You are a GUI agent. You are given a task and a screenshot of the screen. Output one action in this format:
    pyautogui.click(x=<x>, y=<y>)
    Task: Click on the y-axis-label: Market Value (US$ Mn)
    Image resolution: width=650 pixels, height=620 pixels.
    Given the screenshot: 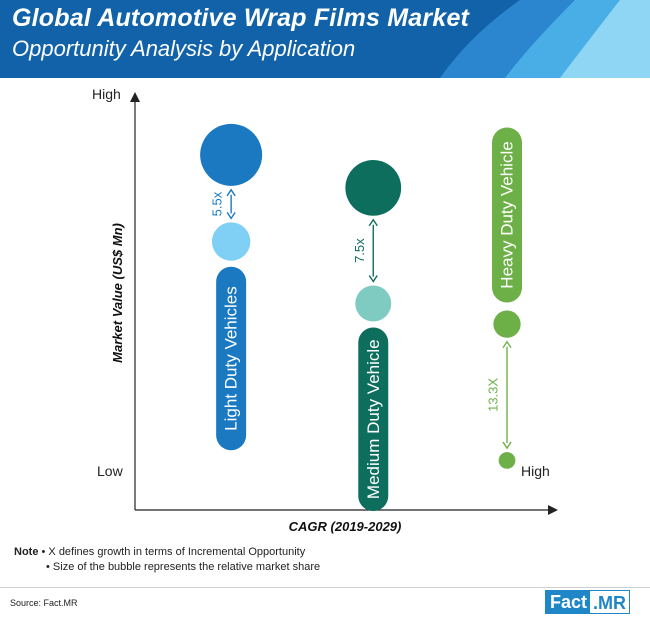 What is the action you would take?
    pyautogui.click(x=117, y=293)
    